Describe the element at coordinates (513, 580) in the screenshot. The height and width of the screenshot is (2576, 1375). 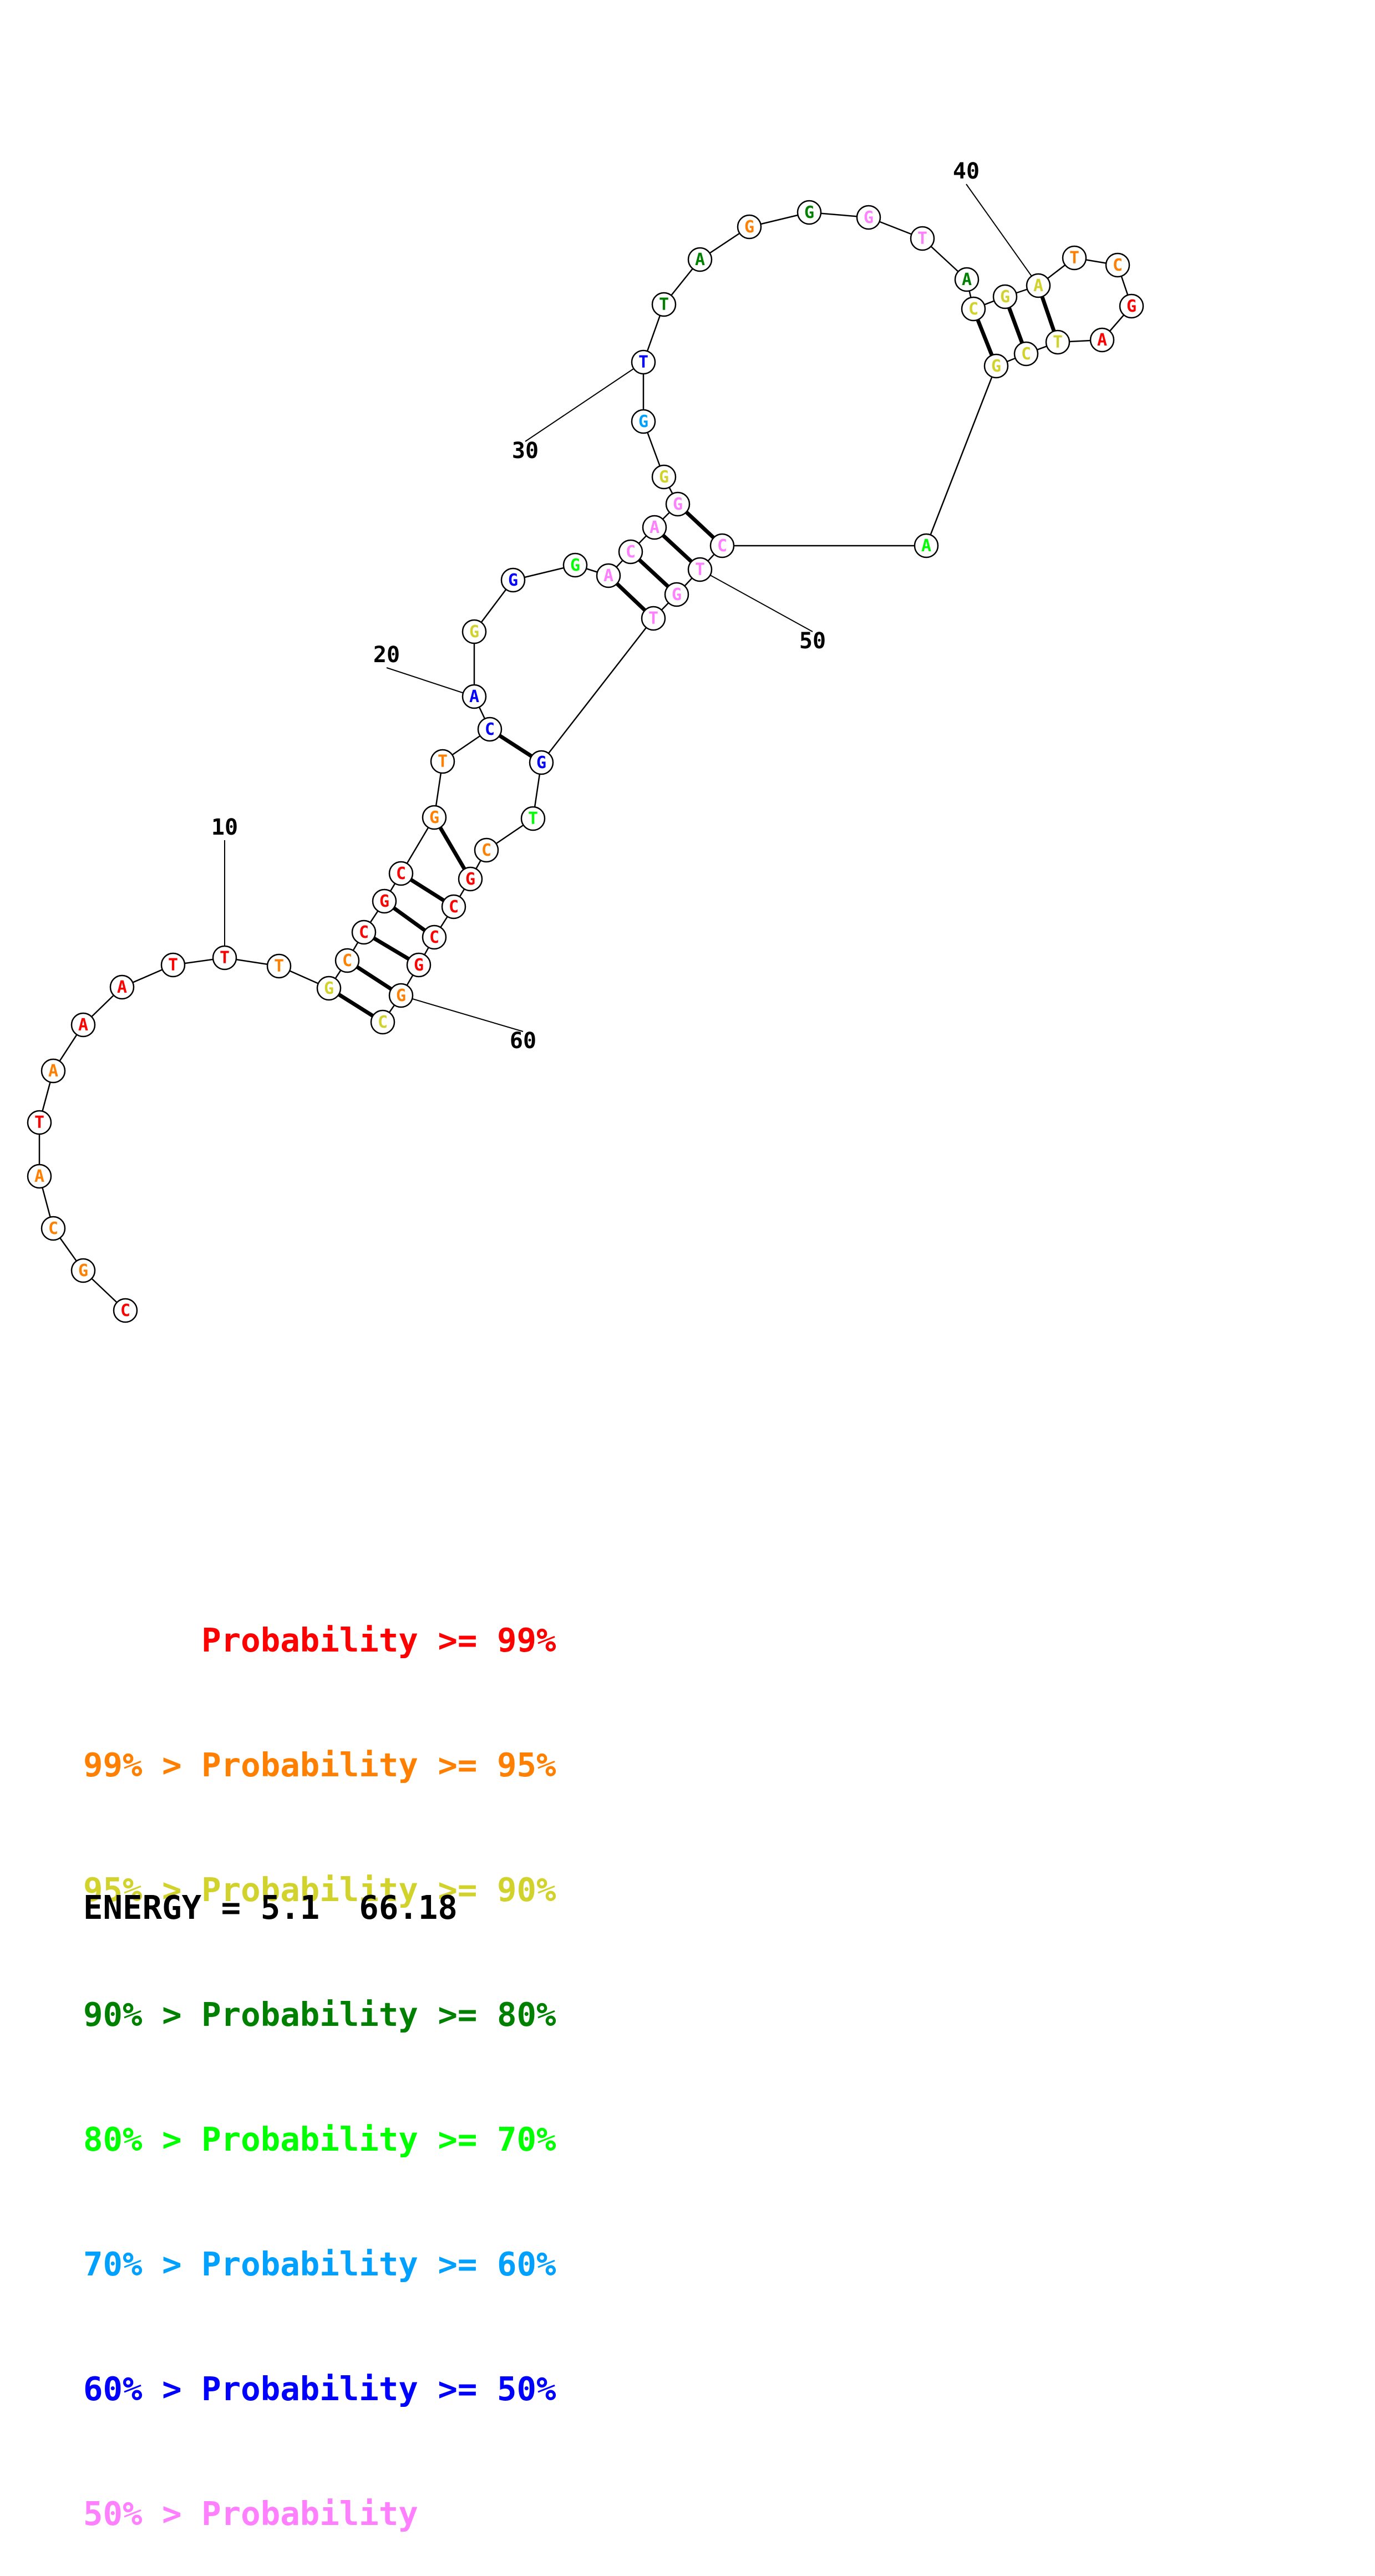
I see `nucleotide-22: G` at that location.